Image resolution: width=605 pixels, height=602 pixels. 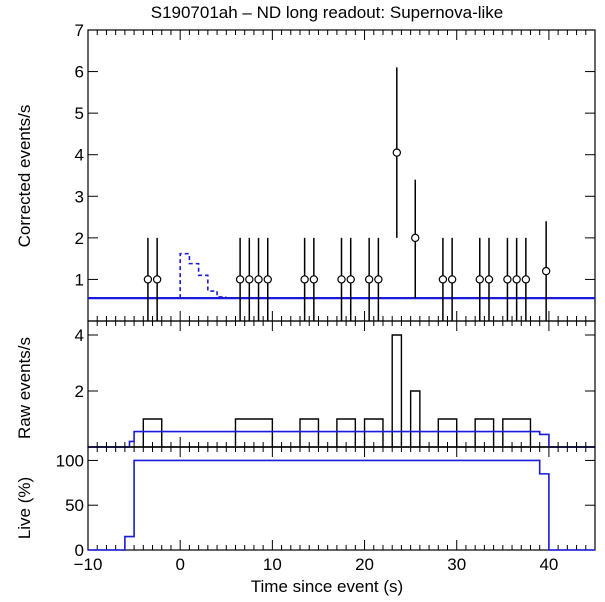 I want to click on y-tick-label-corrected: 7, so click(x=79, y=30).